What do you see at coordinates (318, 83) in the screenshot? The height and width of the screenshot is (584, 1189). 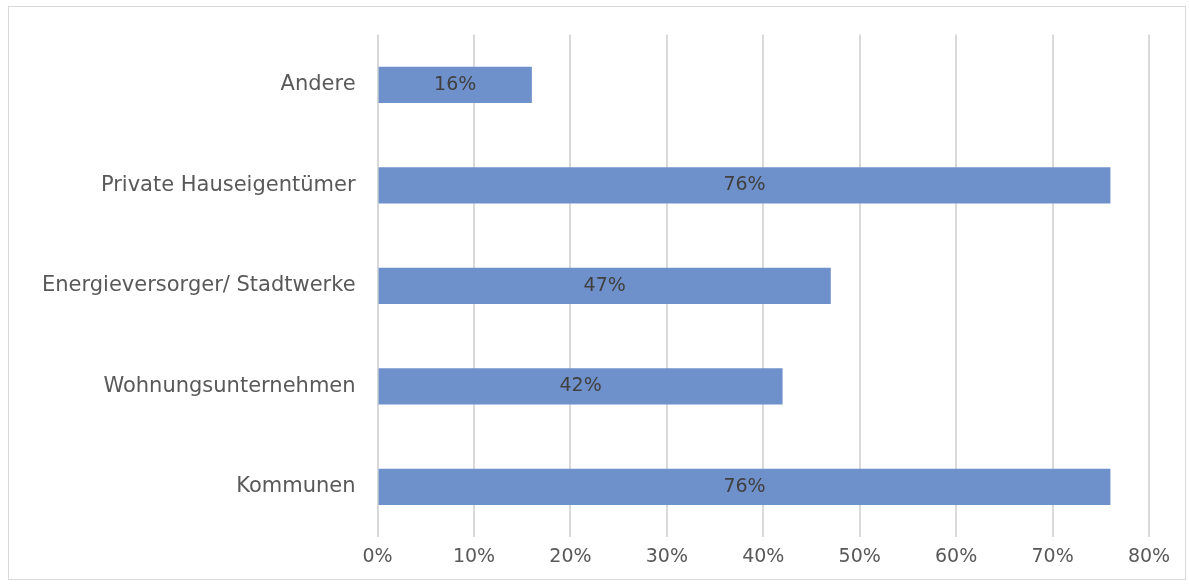 I see `y-tick-label: Andere` at bounding box center [318, 83].